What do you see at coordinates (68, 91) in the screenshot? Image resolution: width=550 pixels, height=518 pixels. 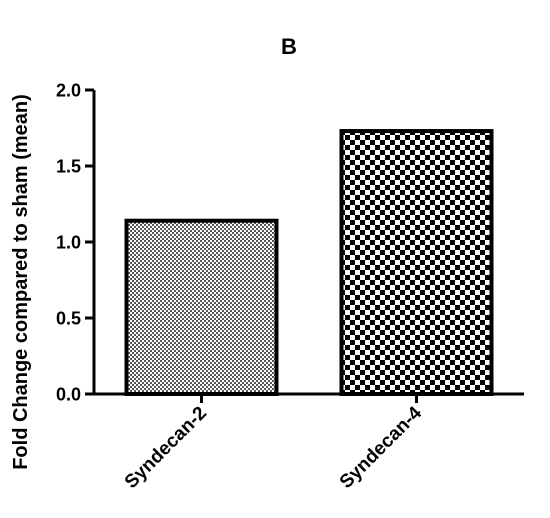 I see `y-tick-label: 2.0` at bounding box center [68, 91].